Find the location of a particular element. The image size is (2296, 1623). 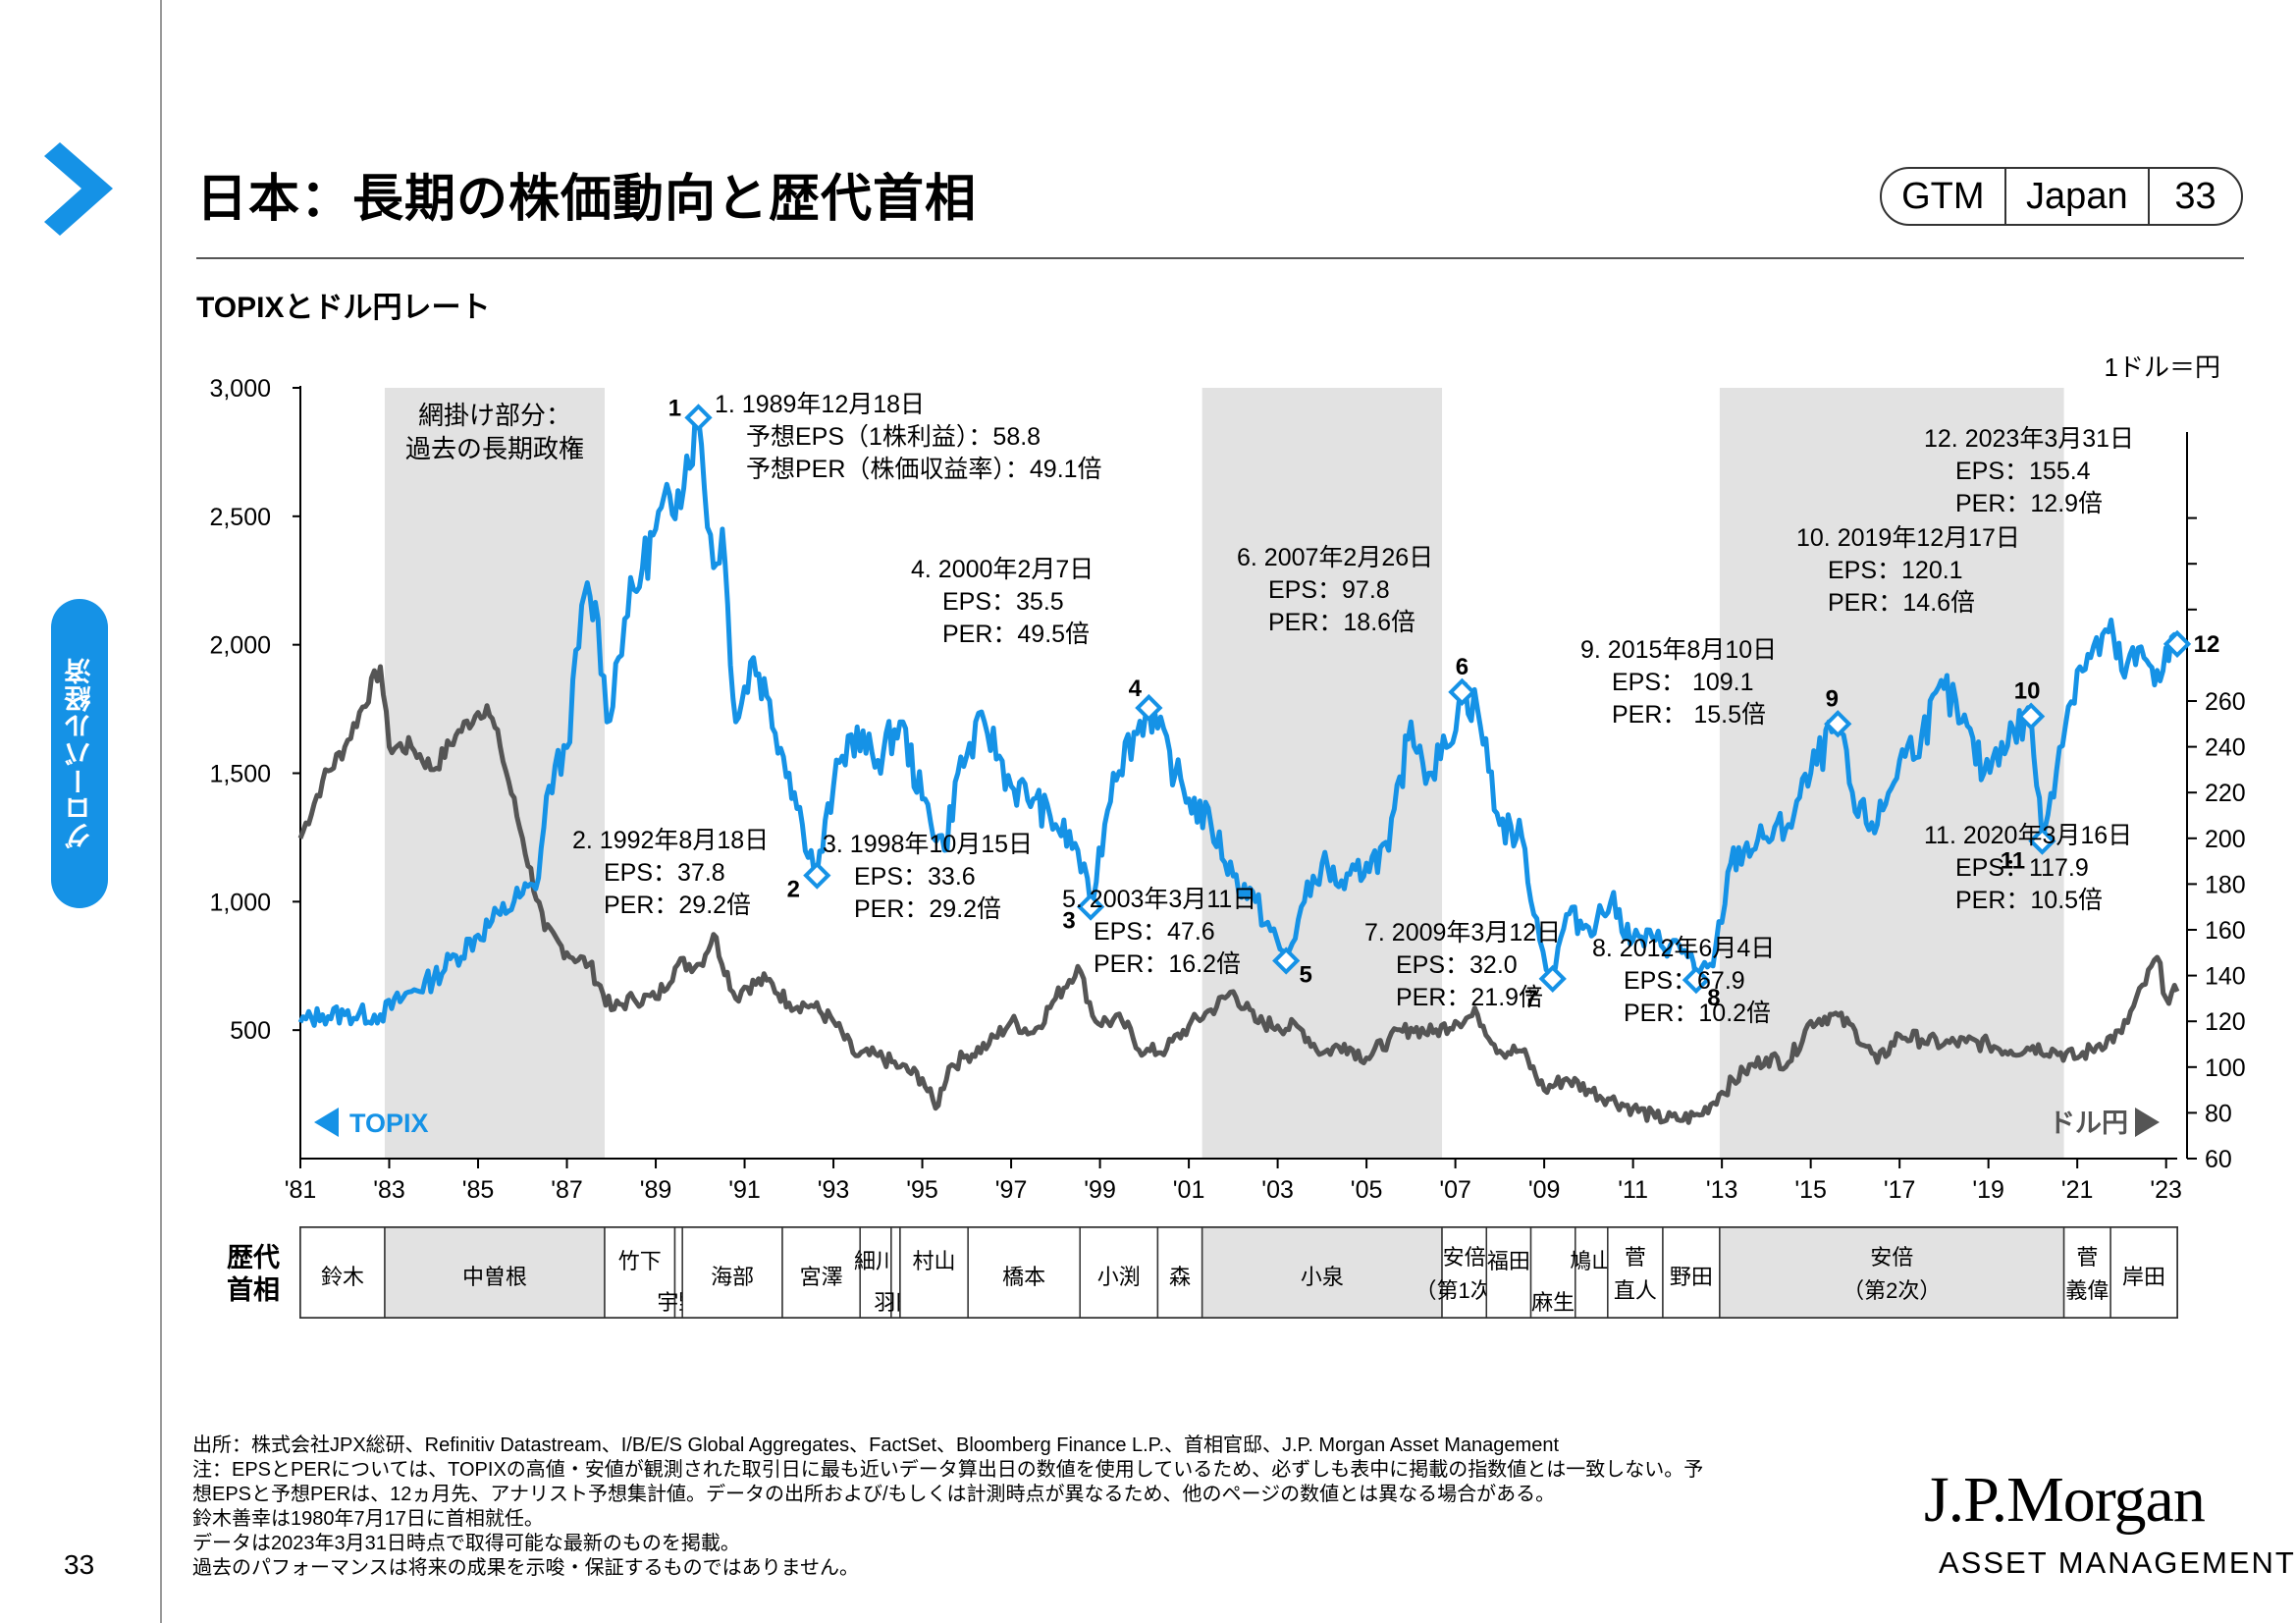

marker-annotation: EPS：120.1 is located at coordinates (1895, 571).